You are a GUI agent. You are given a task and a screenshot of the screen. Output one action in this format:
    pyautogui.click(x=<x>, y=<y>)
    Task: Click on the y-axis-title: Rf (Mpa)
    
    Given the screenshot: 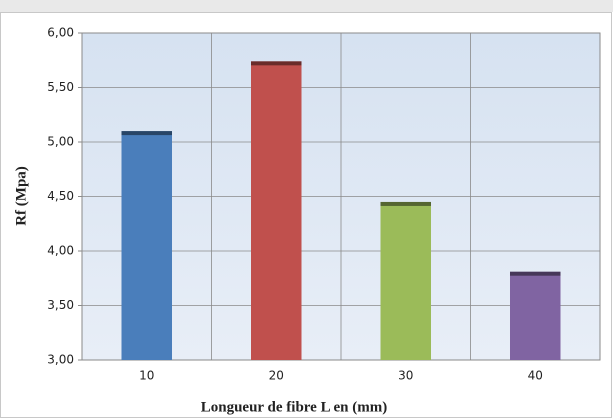 What is the action you would take?
    pyautogui.click(x=21, y=196)
    